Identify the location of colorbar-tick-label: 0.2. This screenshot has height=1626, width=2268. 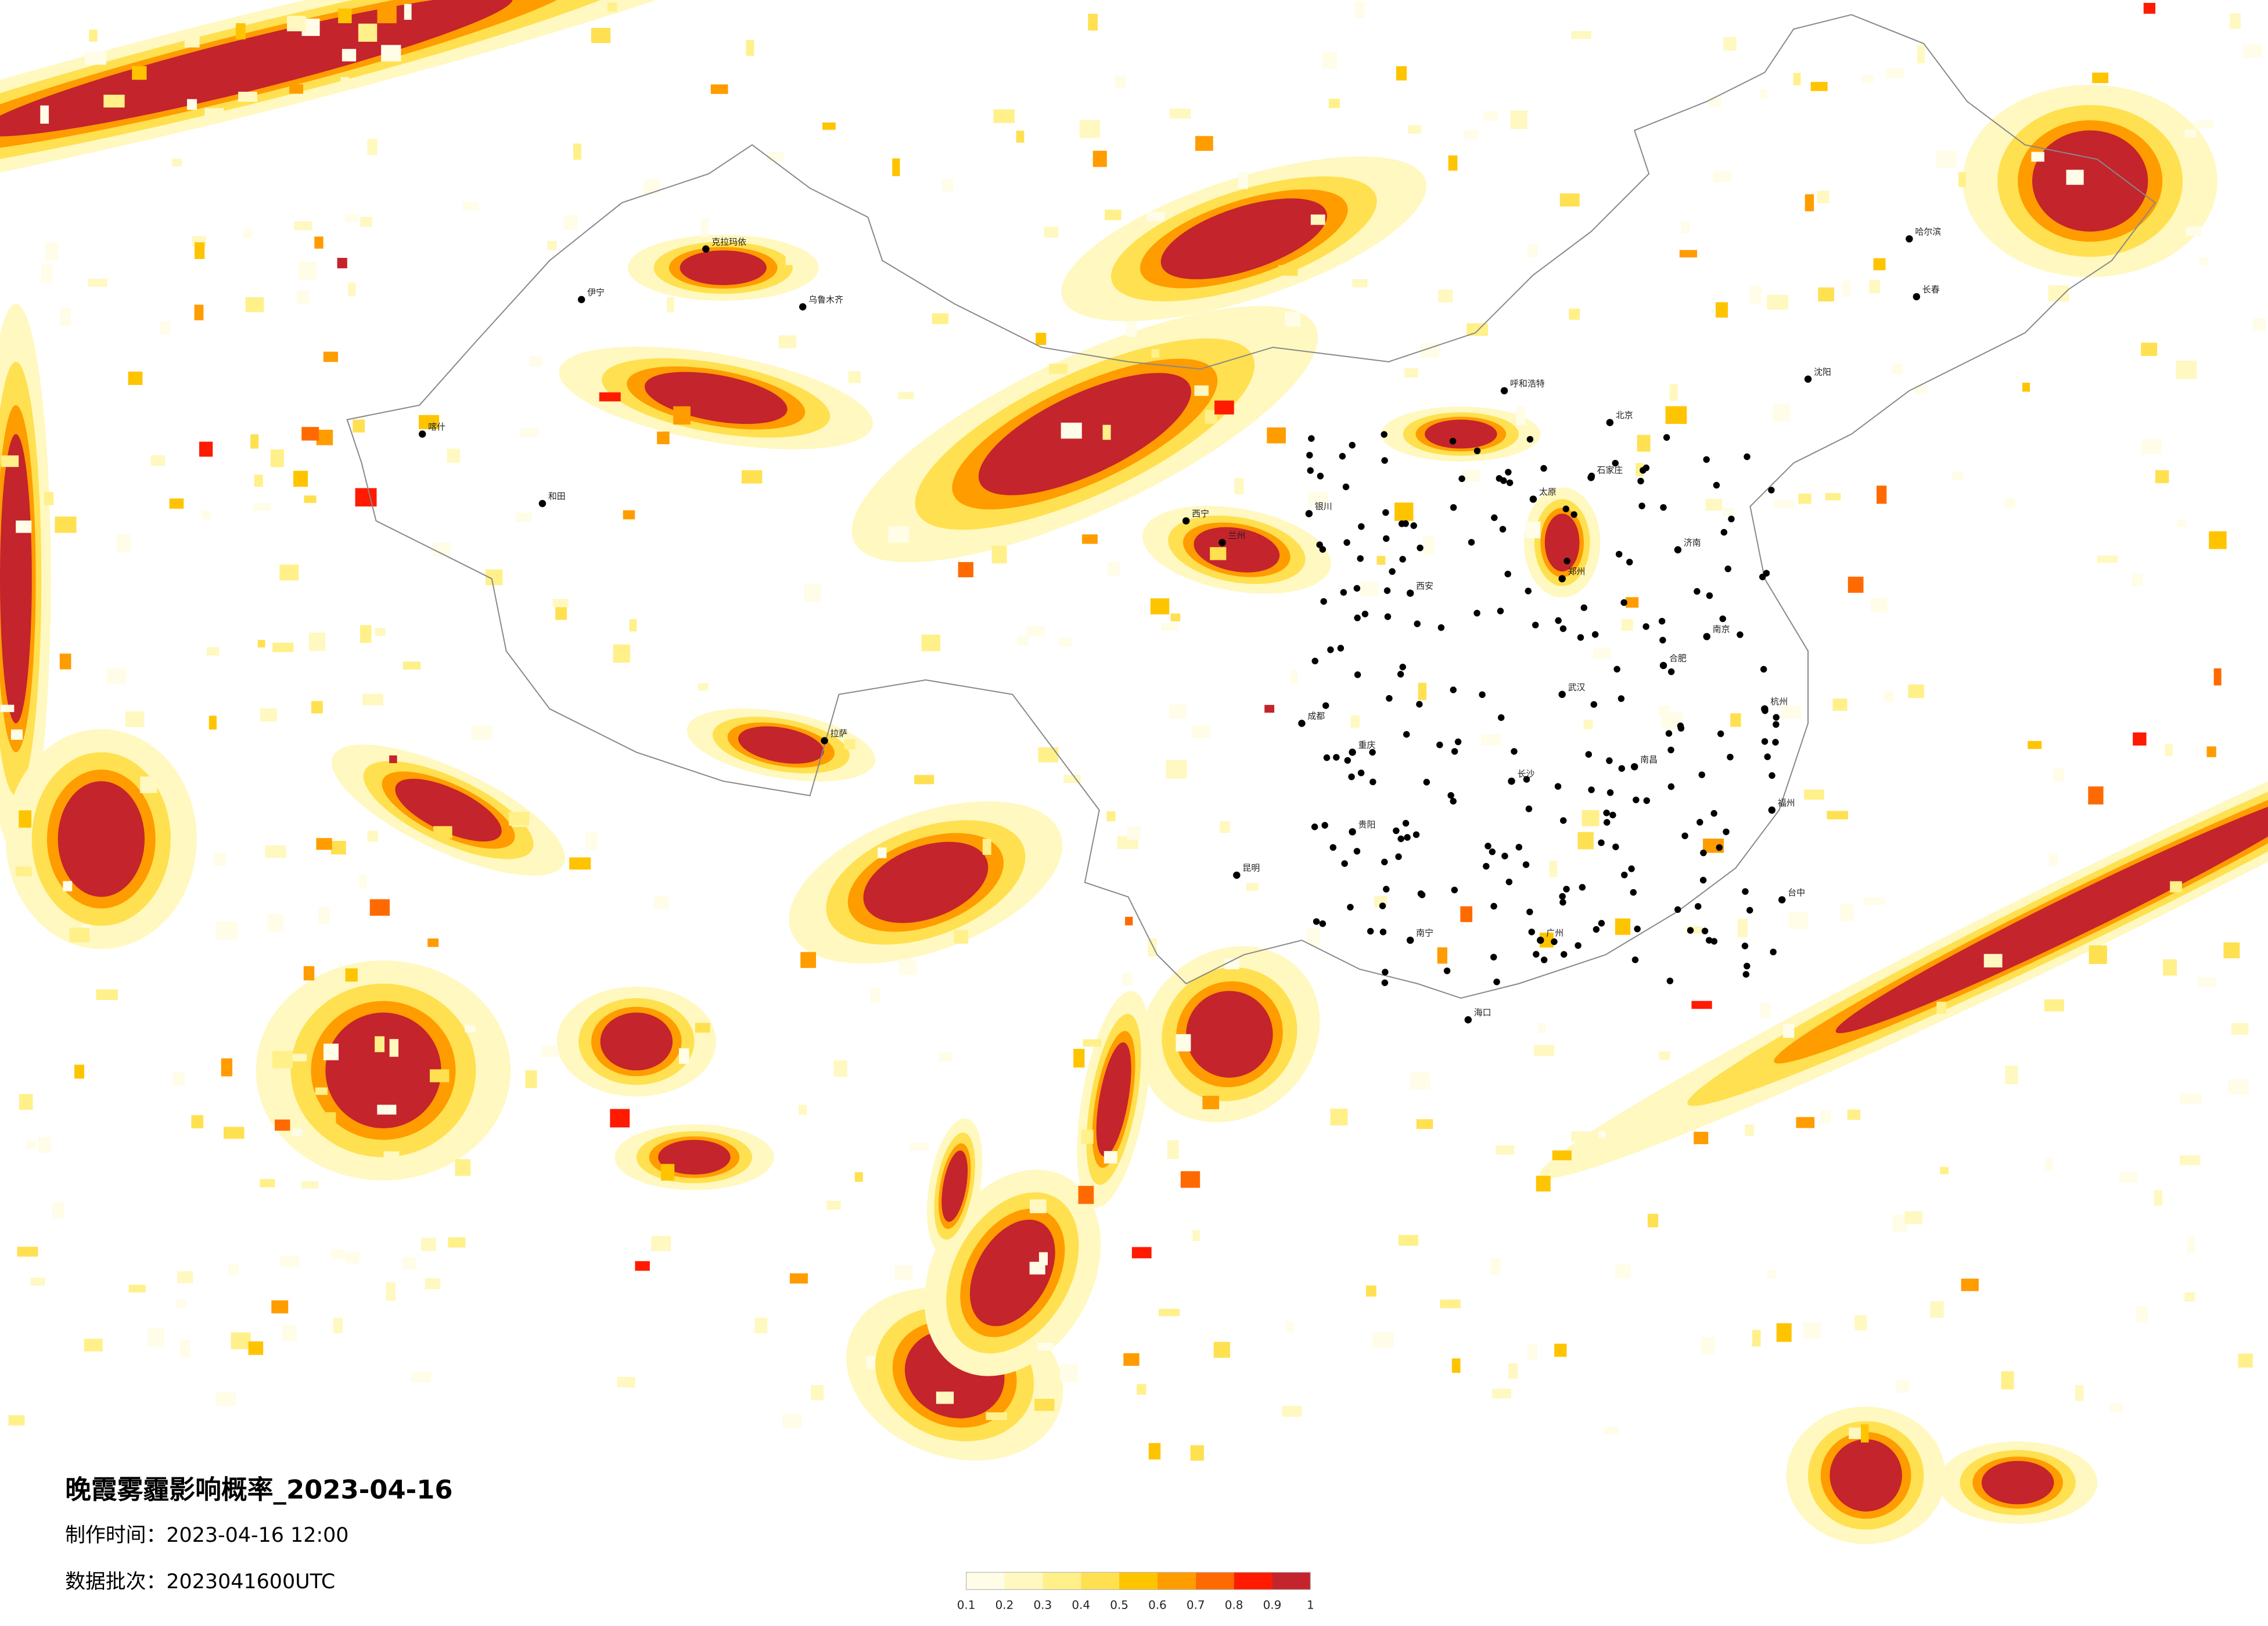
(1004, 1604).